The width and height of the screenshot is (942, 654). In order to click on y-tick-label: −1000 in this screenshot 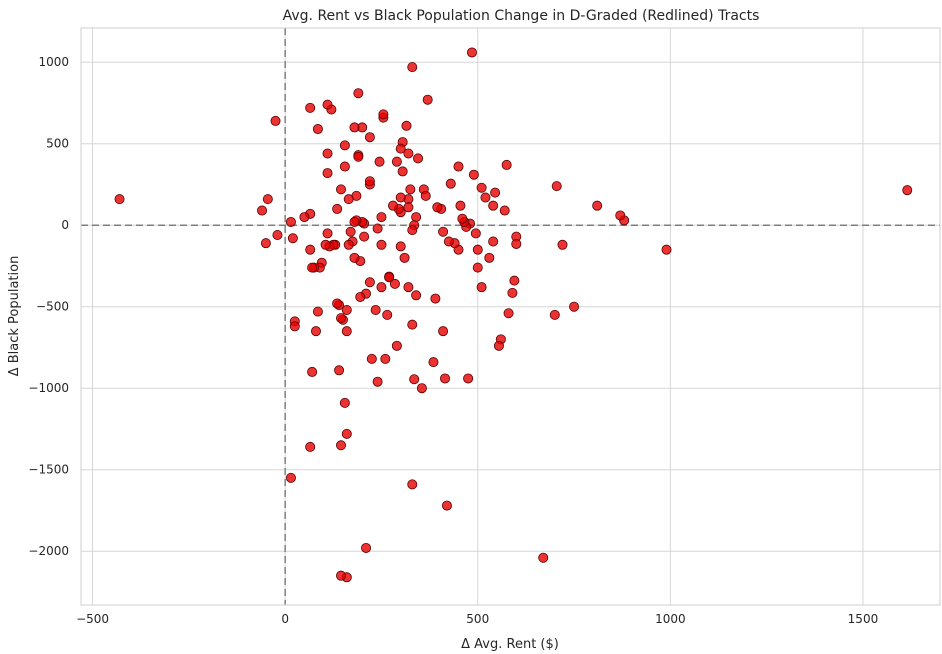, I will do `click(48, 388)`.